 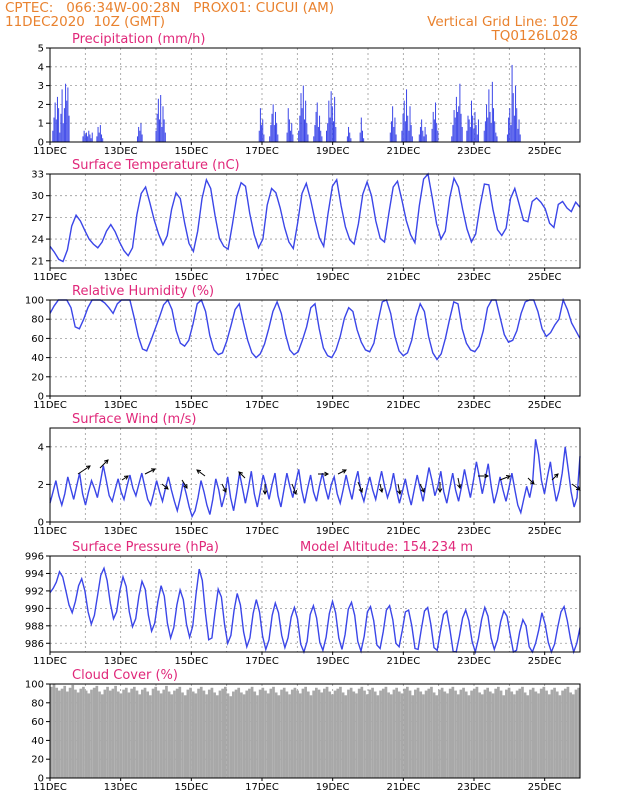 What do you see at coordinates (262, 277) in the screenshot?
I see `temperature-xtick-label: 17DEC` at bounding box center [262, 277].